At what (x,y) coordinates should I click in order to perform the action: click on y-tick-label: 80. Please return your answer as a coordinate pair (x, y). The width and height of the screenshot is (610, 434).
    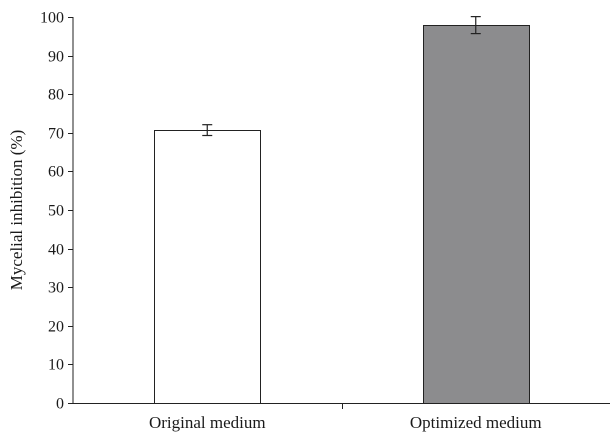
    Looking at the image, I should click on (56, 95).